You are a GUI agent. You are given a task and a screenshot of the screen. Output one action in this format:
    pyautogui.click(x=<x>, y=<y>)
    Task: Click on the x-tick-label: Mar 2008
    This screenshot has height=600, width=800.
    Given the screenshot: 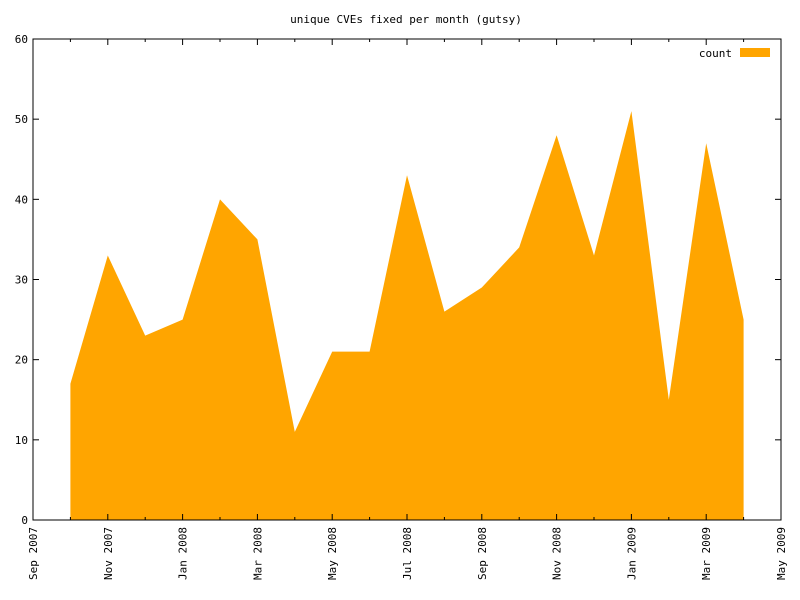 What is the action you would take?
    pyautogui.click(x=257, y=553)
    